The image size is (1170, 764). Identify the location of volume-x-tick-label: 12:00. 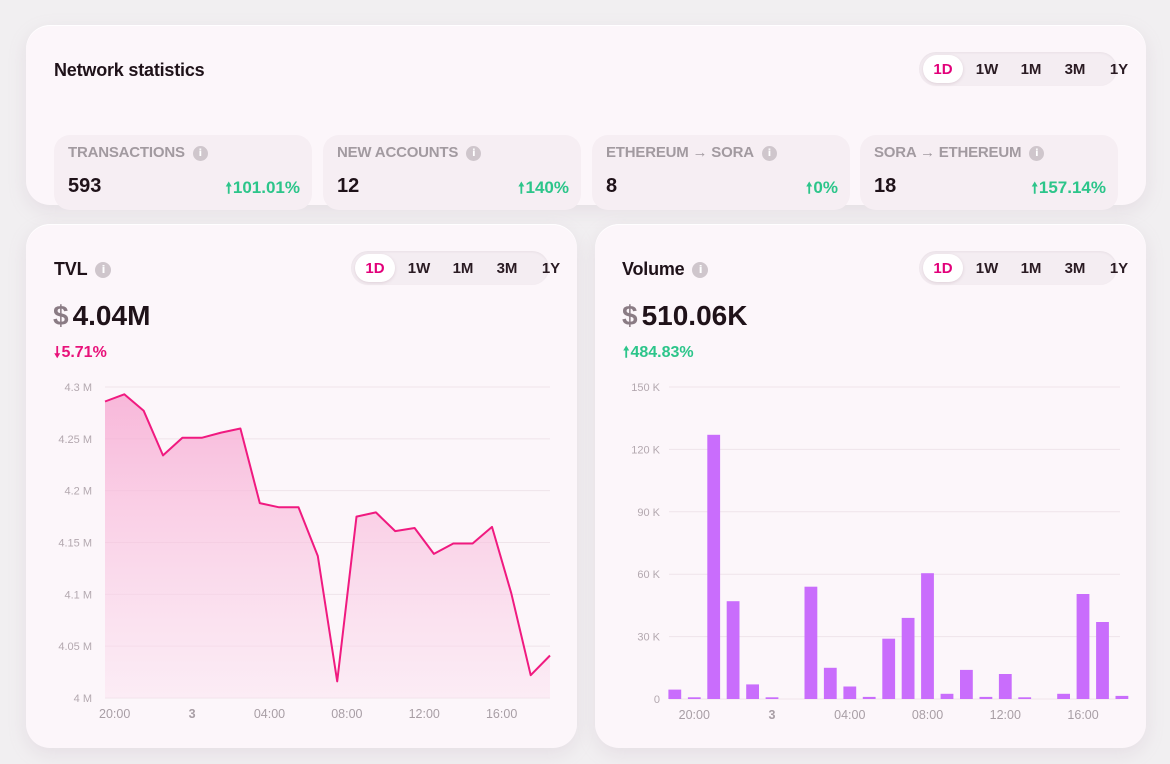
(1005, 715).